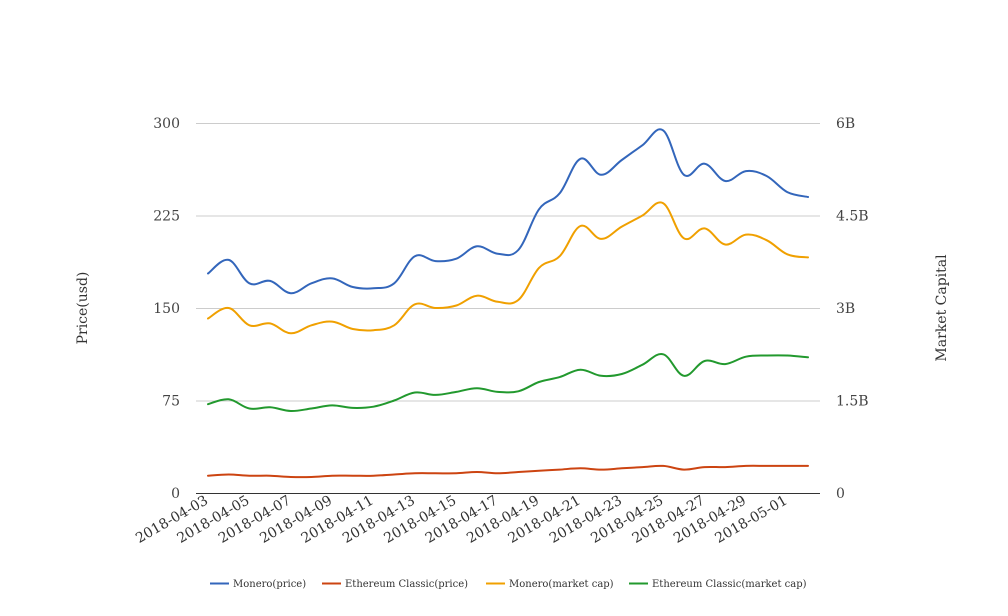  What do you see at coordinates (942, 308) in the screenshot?
I see `y-axis-right-title: Market Capital` at bounding box center [942, 308].